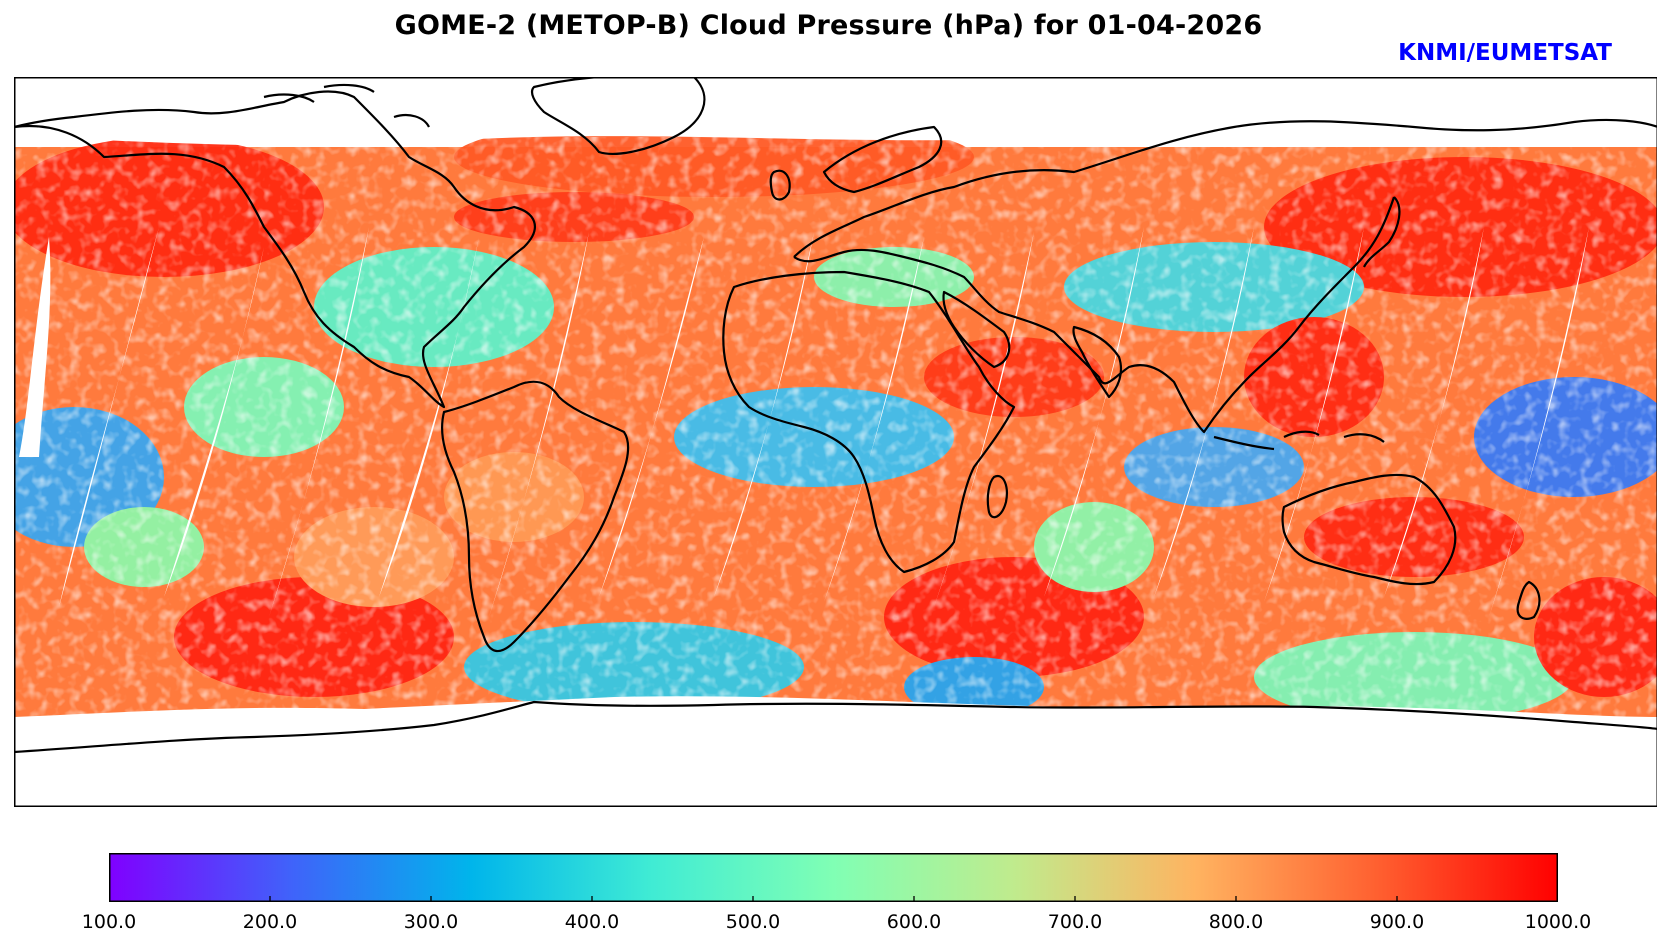  Describe the element at coordinates (1505, 53) in the screenshot. I see `credit-label: KNMI/EUMETSAT` at that location.